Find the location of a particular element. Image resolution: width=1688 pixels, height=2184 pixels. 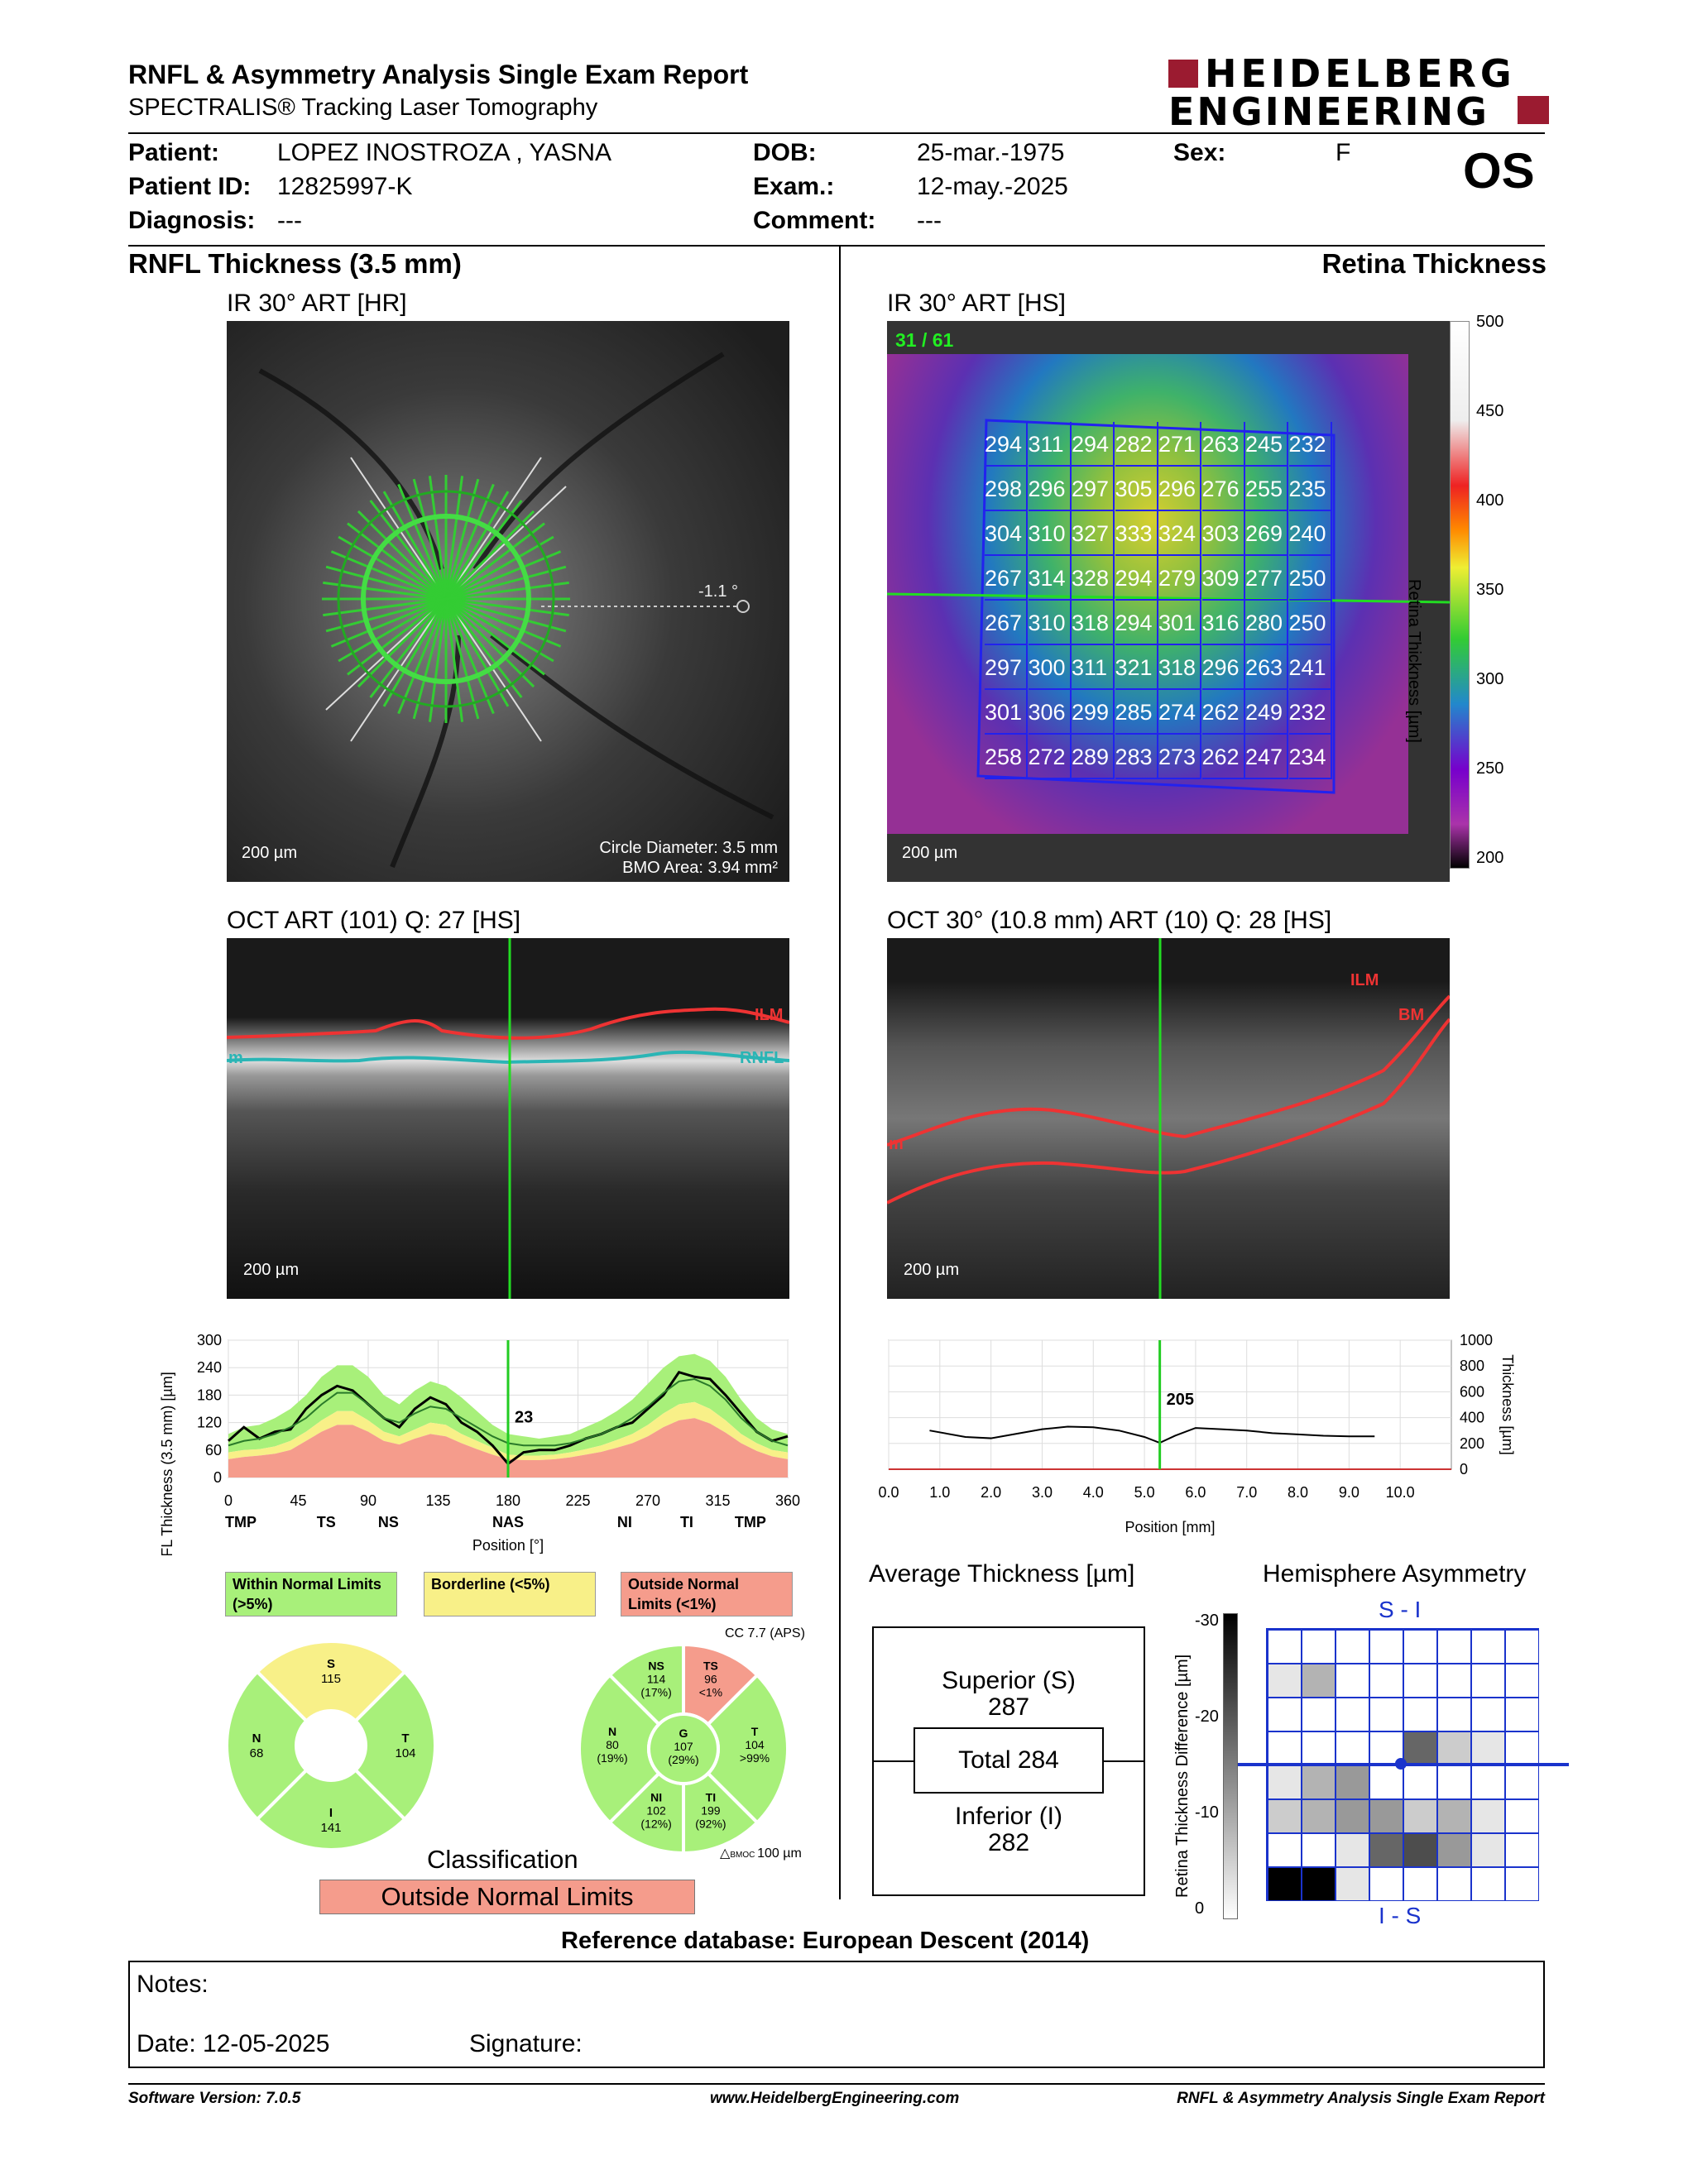

y-axis-label: Thickness [µm] is located at coordinates (1507, 1404).